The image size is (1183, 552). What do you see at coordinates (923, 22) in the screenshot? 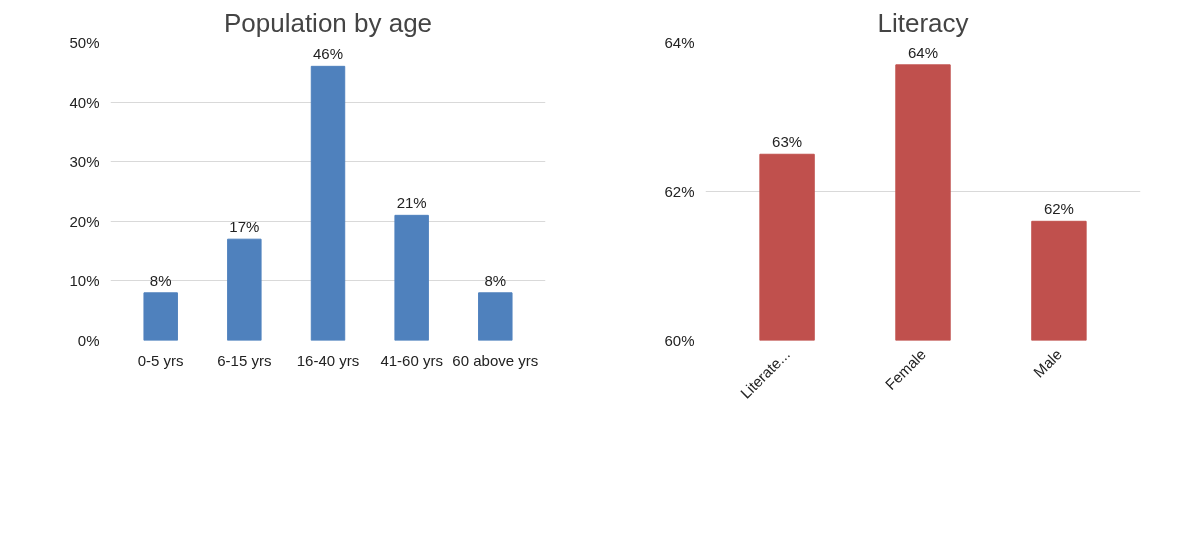
I see `chart-title: Literacy` at bounding box center [923, 22].